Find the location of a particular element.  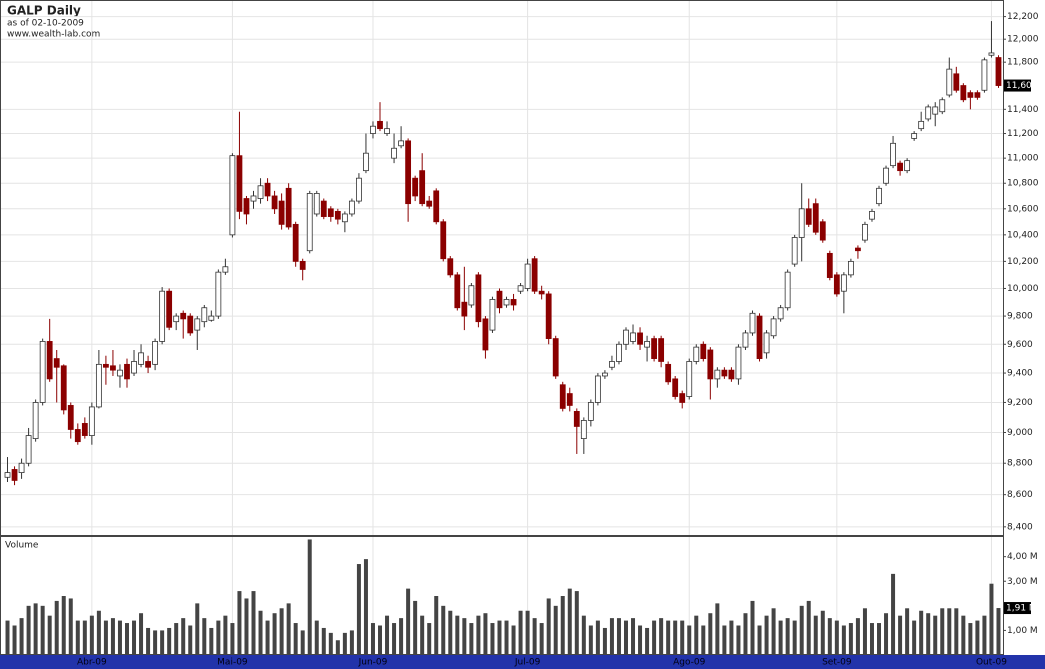

y-tick-label: 1,00 M is located at coordinates (1022, 631).